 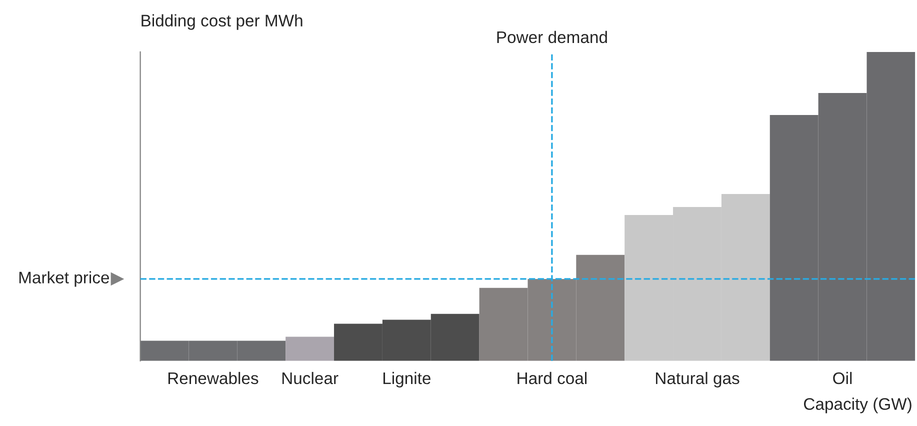 What do you see at coordinates (552, 37) in the screenshot?
I see `ref-line-label: Power demand` at bounding box center [552, 37].